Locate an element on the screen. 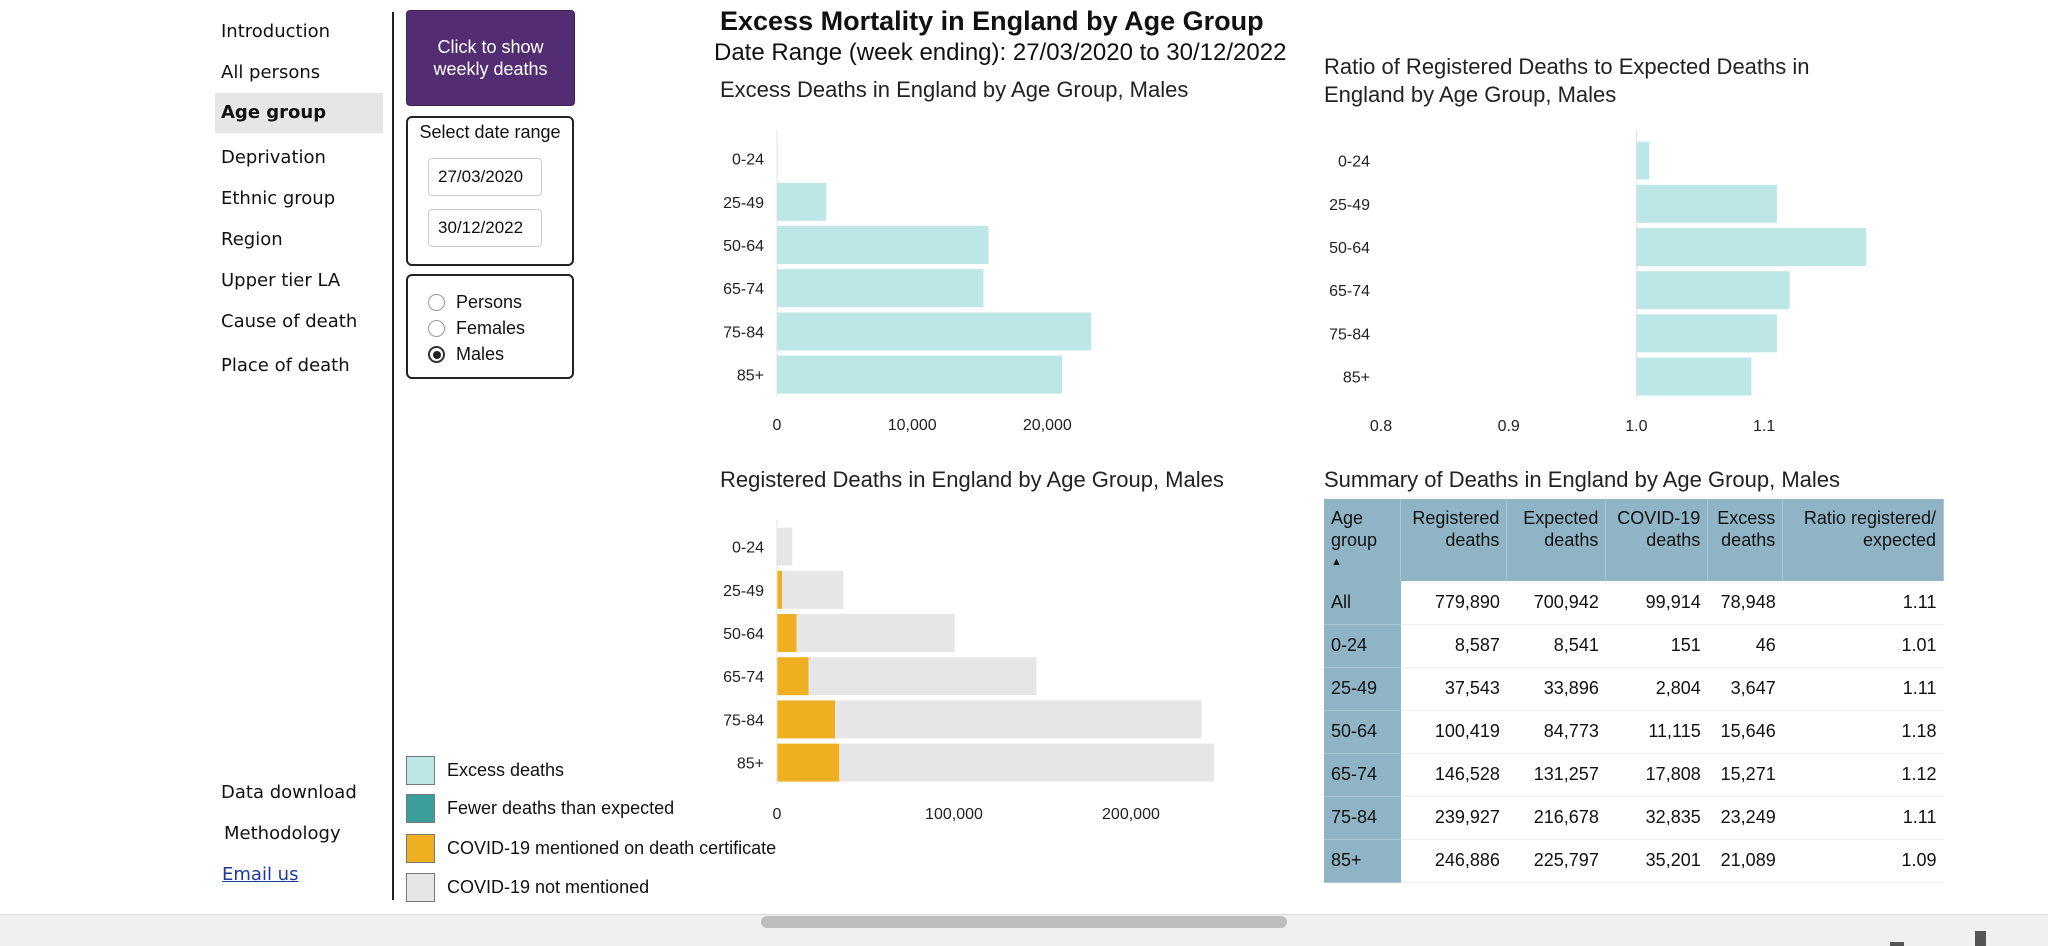 This screenshot has height=946, width=2048. table-row-age-group: All is located at coordinates (1362, 603).